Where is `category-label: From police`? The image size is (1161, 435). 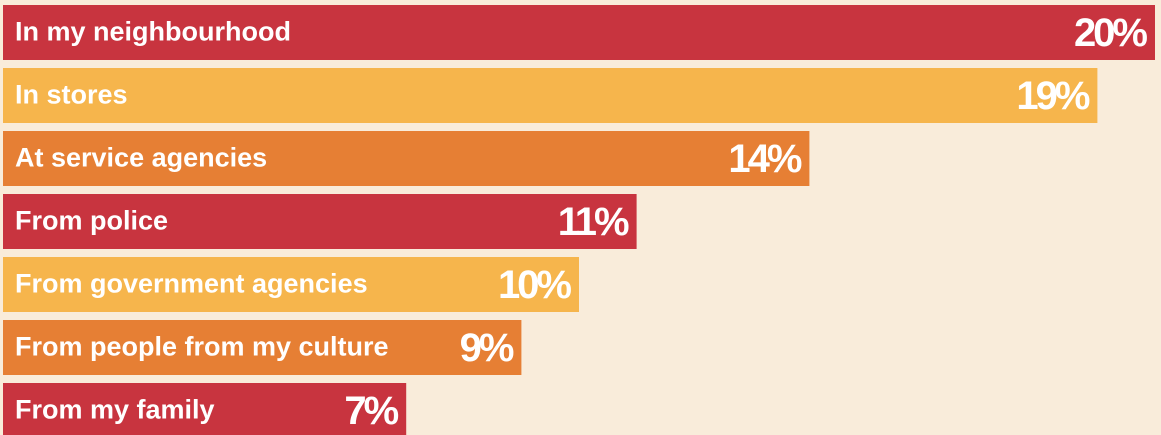
category-label: From police is located at coordinates (91, 221).